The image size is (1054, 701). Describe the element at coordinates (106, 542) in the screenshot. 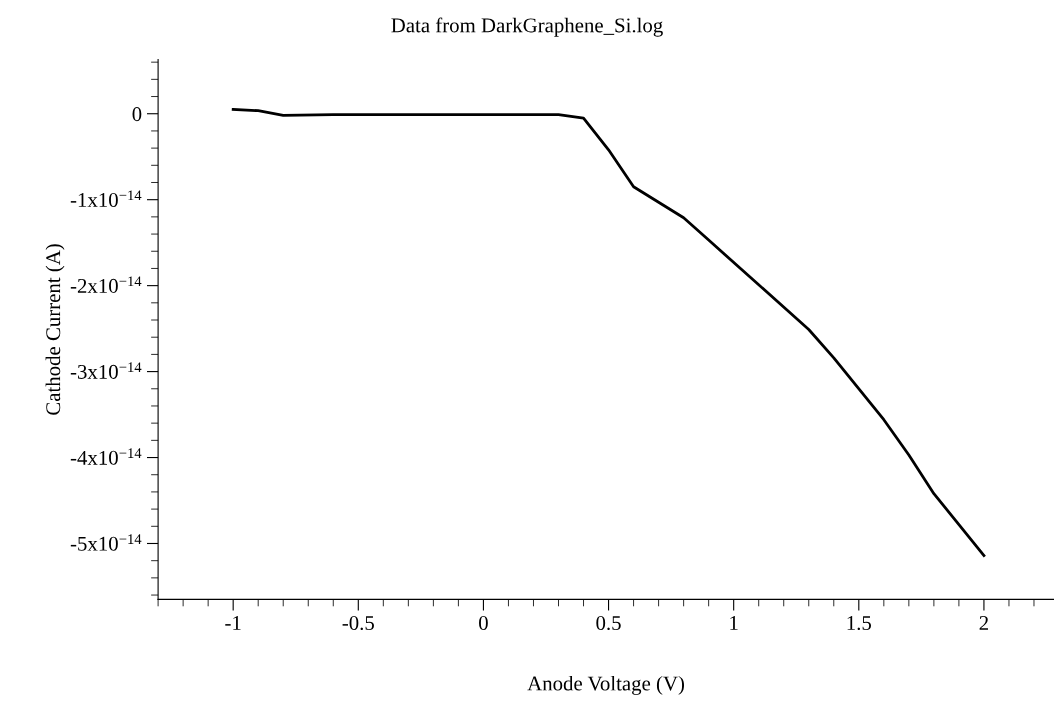

I see `y-tick-label: -5x10$^{−14}$` at that location.